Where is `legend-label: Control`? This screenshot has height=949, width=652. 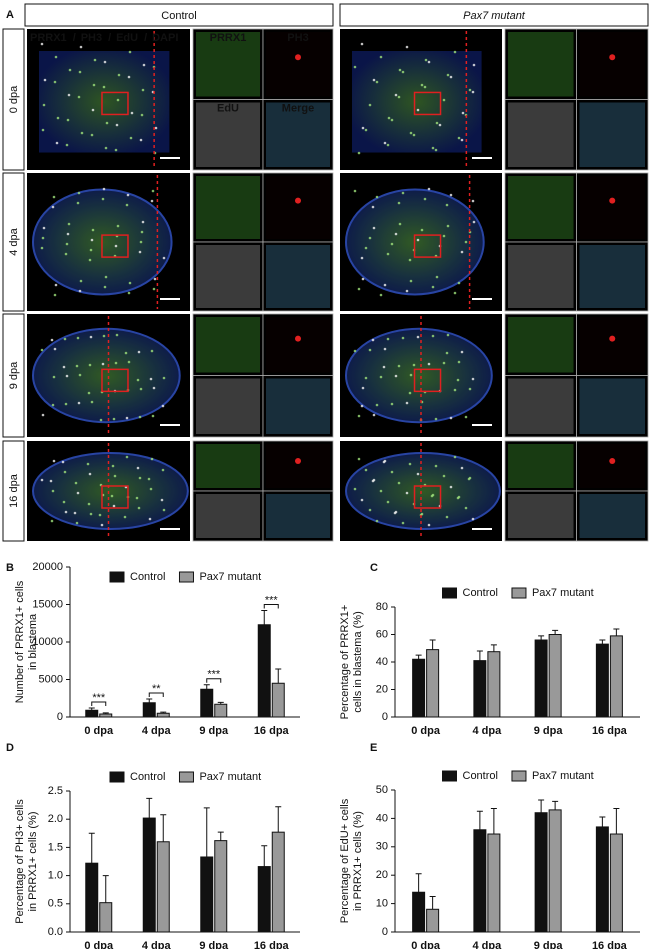 legend-label: Control is located at coordinates (147, 577).